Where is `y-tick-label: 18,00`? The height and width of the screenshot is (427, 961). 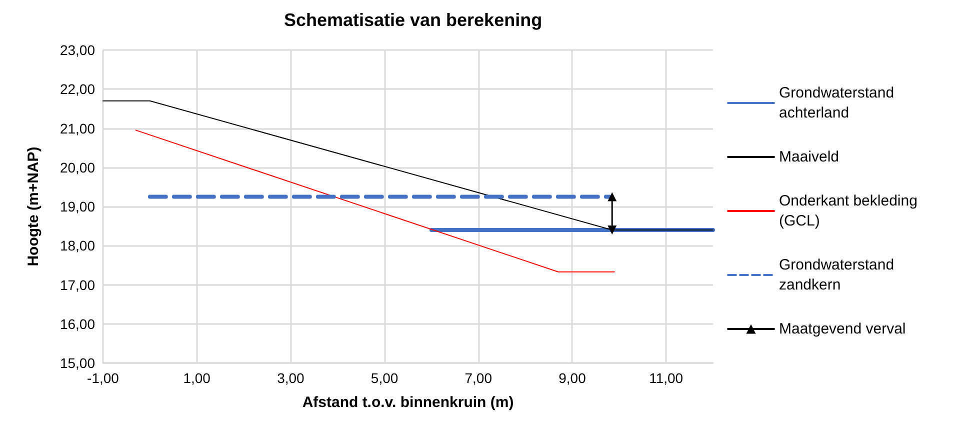 y-tick-label: 18,00 is located at coordinates (78, 246).